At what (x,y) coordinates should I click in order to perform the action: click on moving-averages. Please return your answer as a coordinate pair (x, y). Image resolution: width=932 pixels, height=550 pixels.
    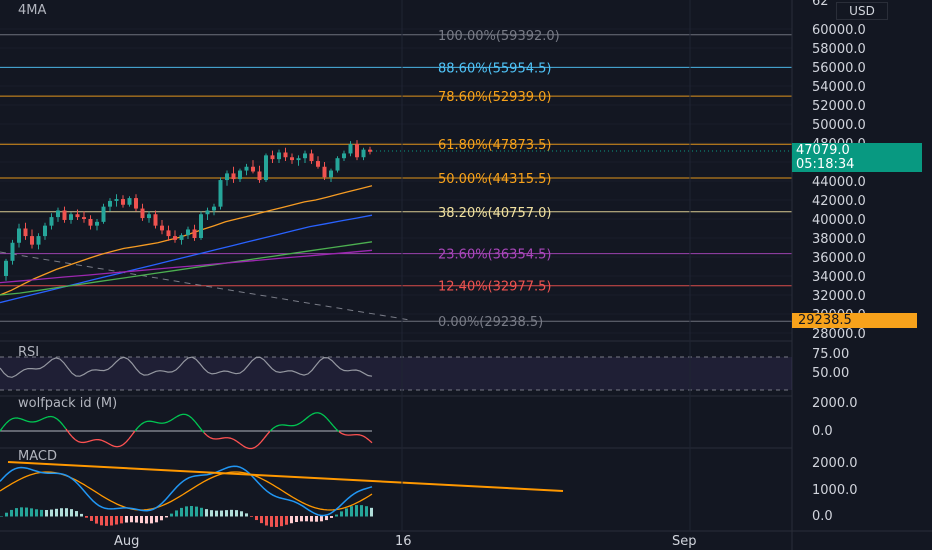
    Looking at the image, I should click on (186, 244).